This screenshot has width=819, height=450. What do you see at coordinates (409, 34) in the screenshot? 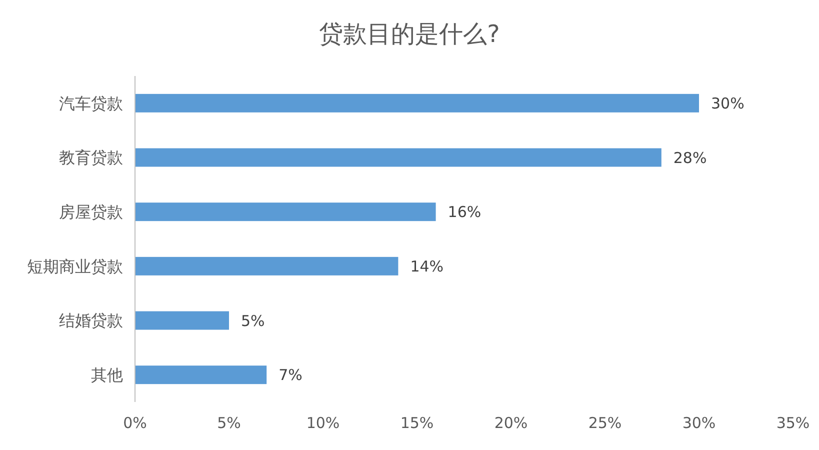
I see `chart-title: 贷款目的是什么?` at bounding box center [409, 34].